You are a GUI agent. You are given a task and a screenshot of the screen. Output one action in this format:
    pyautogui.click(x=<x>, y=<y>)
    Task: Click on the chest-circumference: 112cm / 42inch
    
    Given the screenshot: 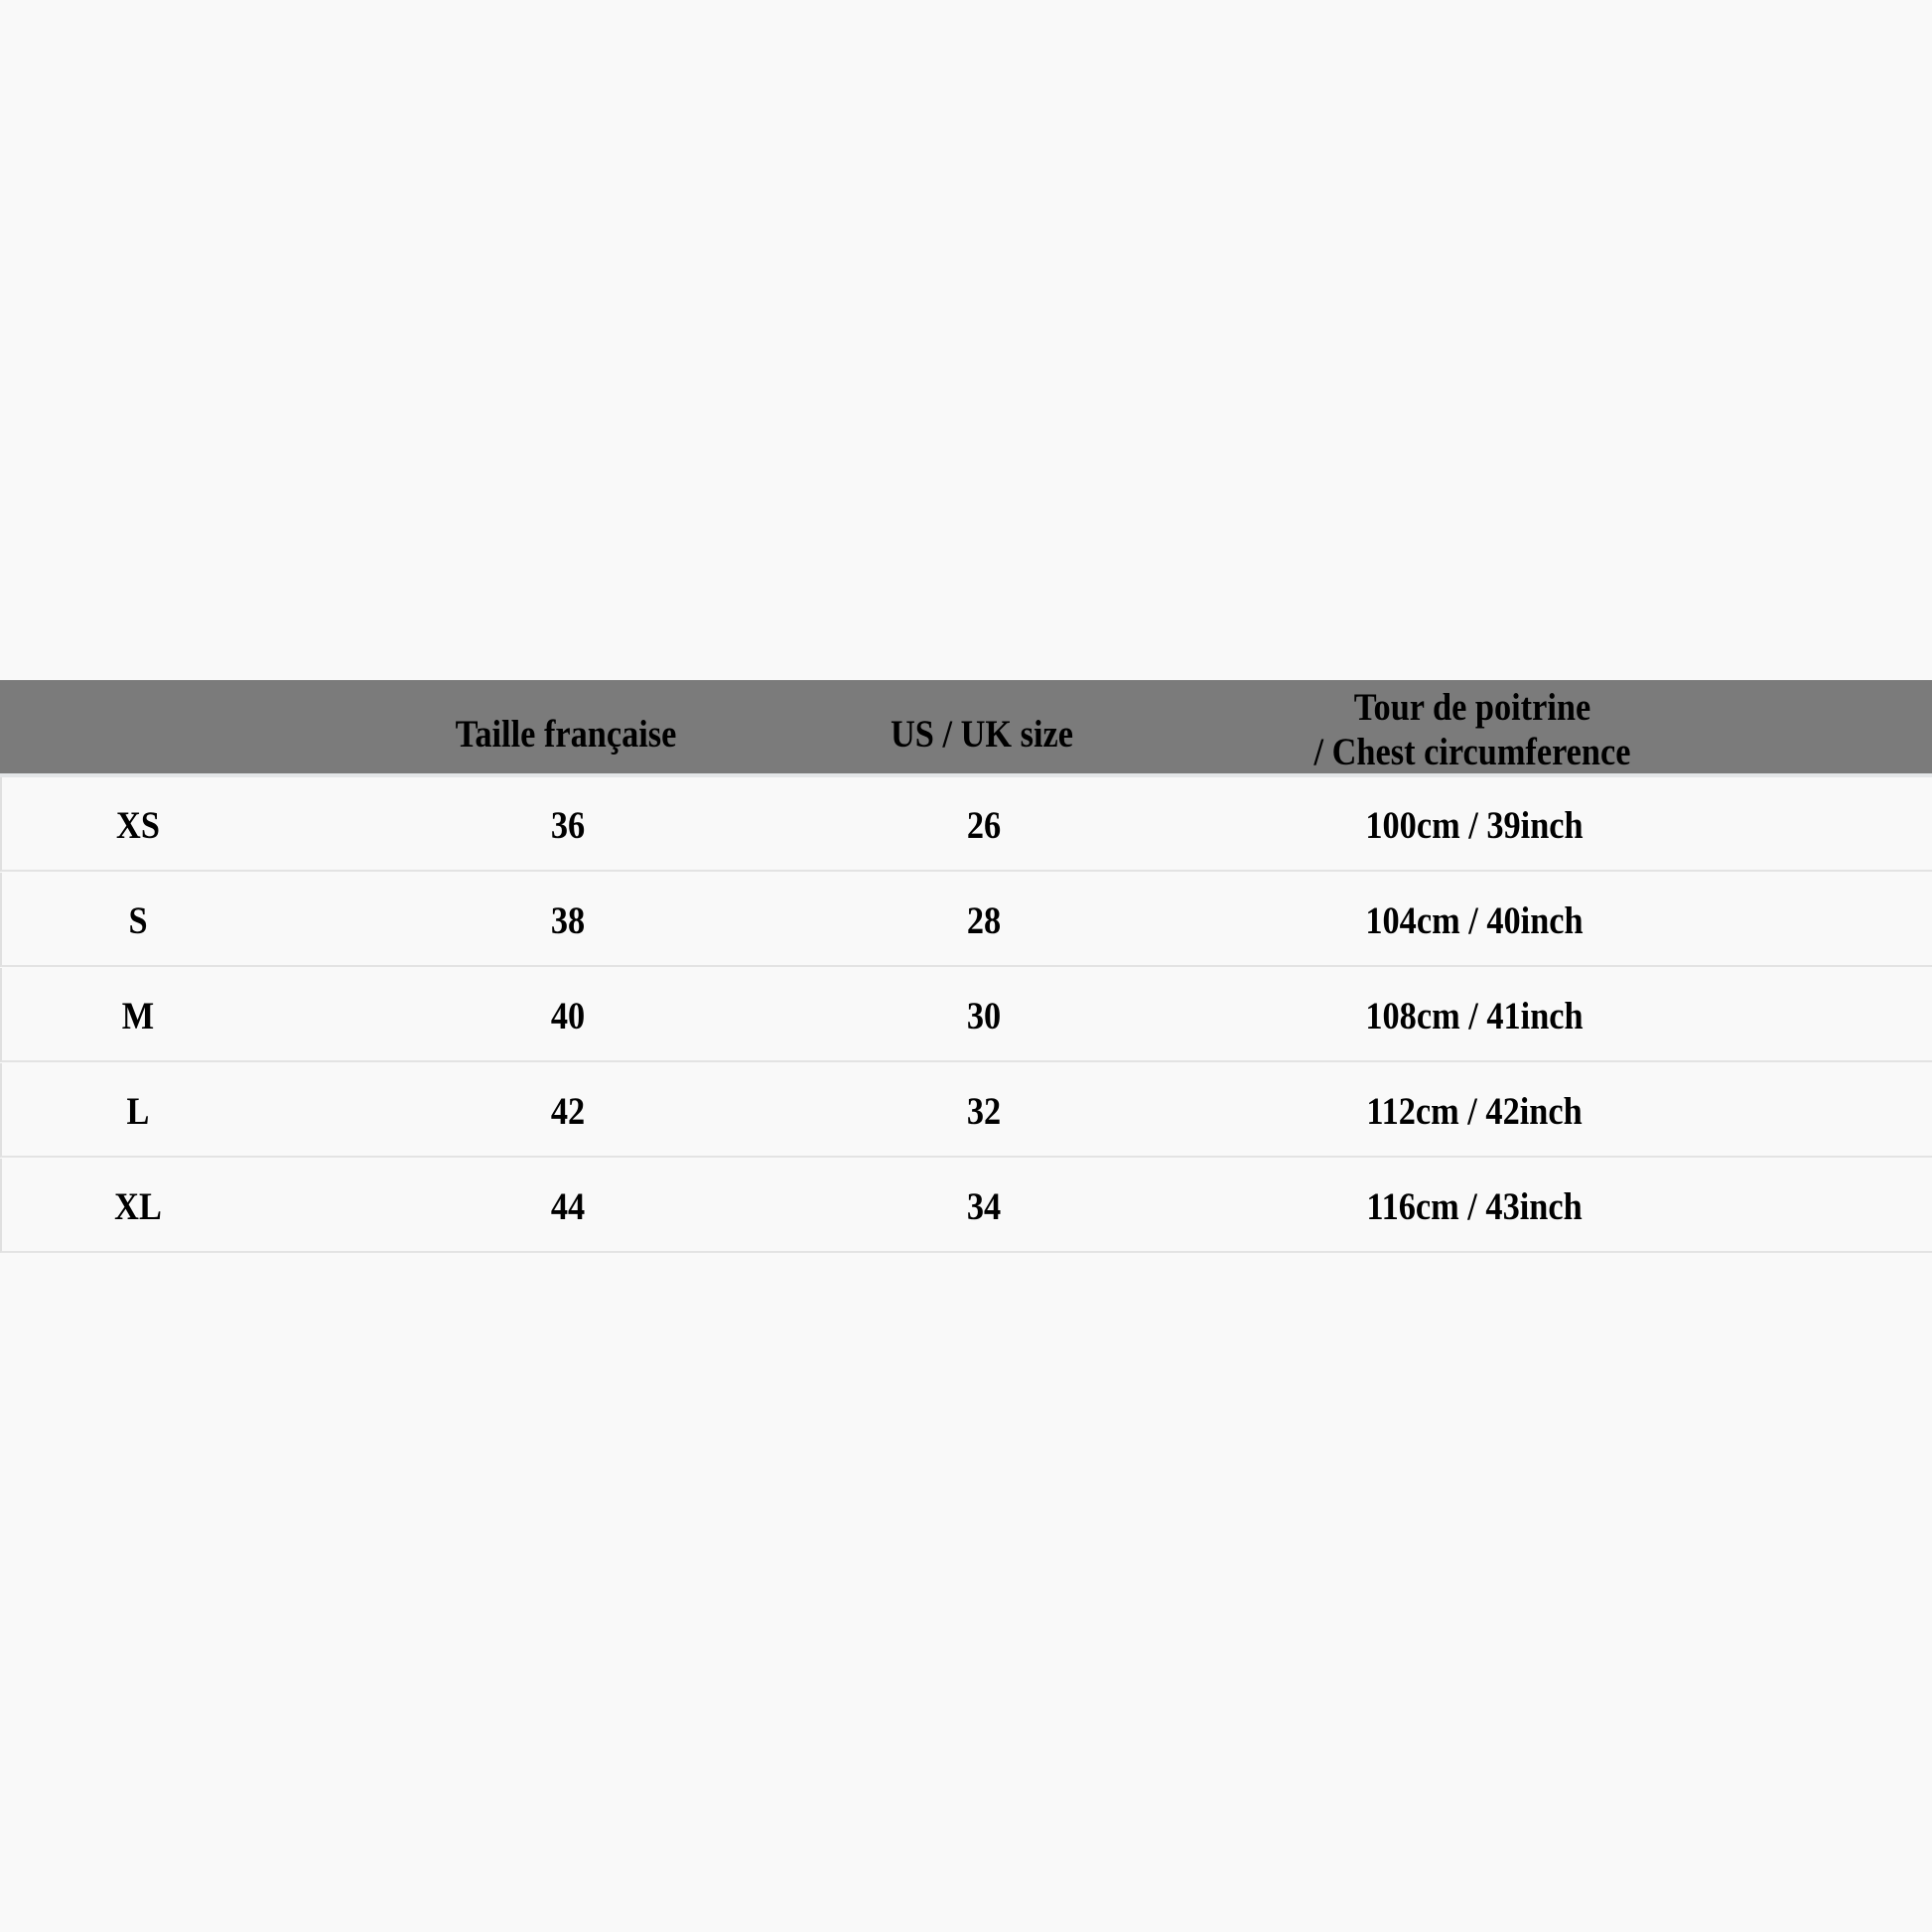 What is the action you would take?
    pyautogui.click(x=1475, y=1111)
    